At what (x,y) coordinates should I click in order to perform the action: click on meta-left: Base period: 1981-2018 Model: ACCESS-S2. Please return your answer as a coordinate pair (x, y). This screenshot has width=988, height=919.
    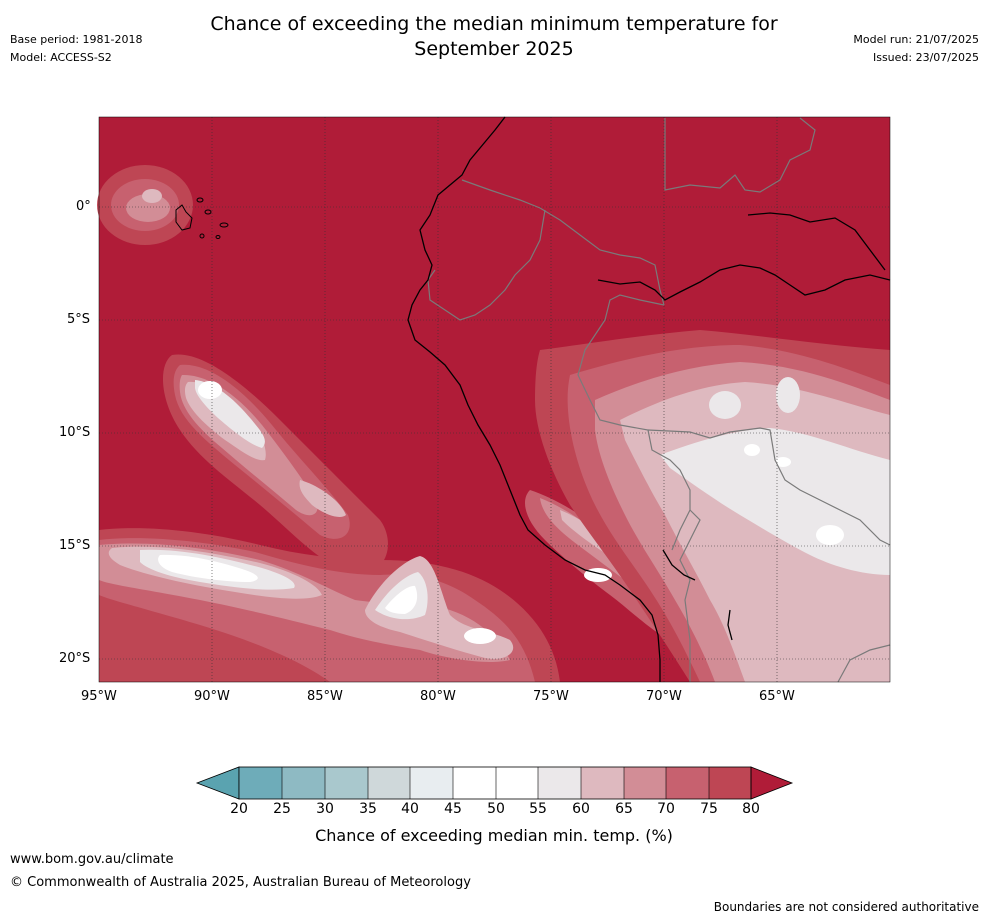
    Looking at the image, I should click on (76, 49).